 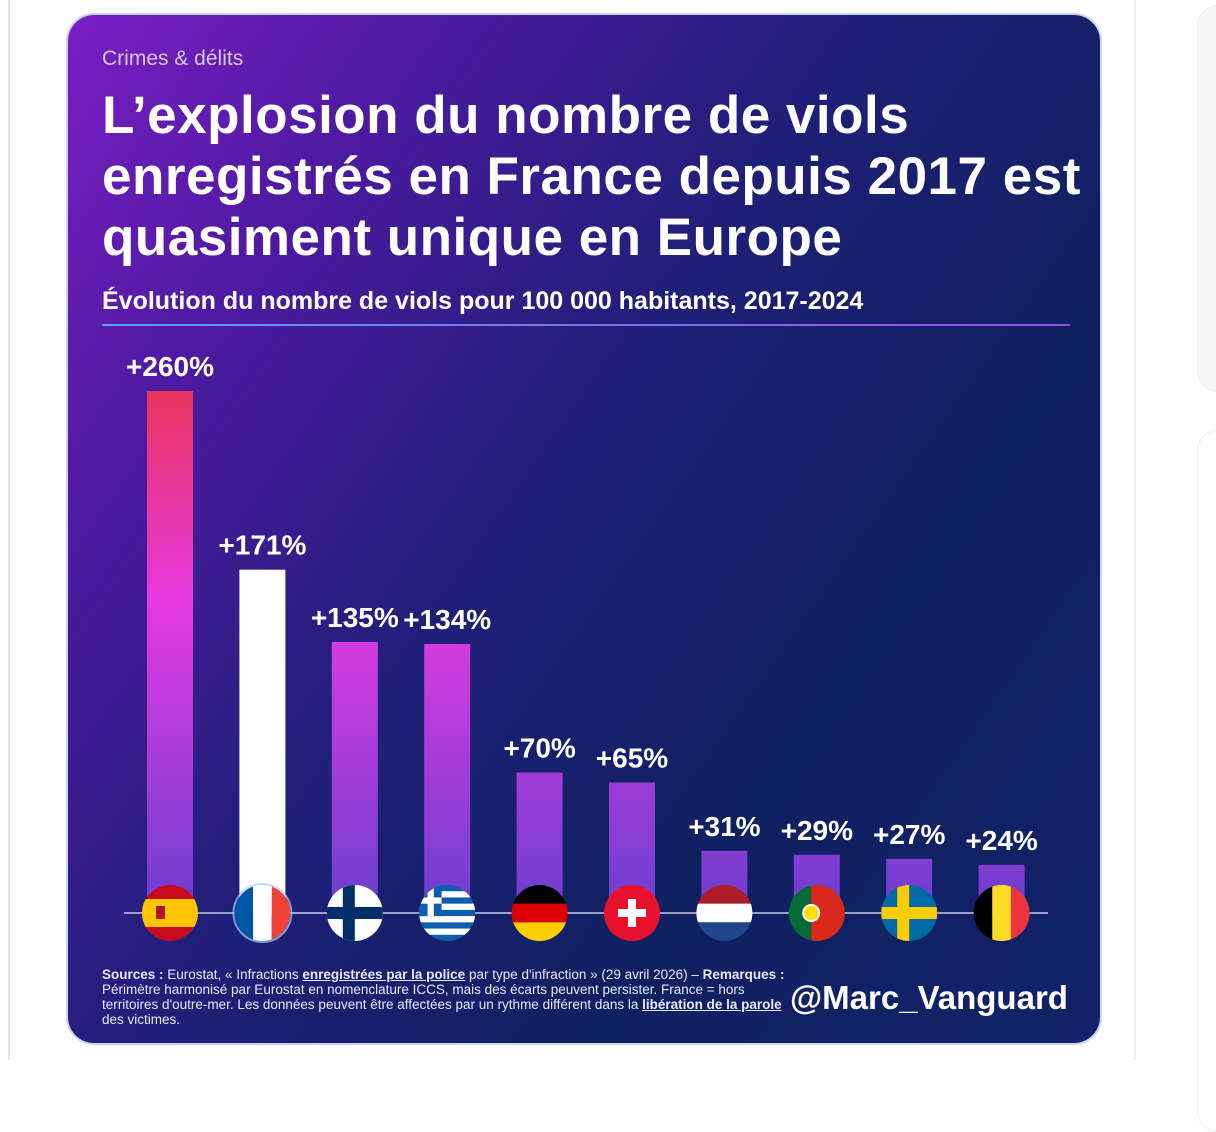 What do you see at coordinates (632, 913) in the screenshot?
I see `flag-switzerland-icon` at bounding box center [632, 913].